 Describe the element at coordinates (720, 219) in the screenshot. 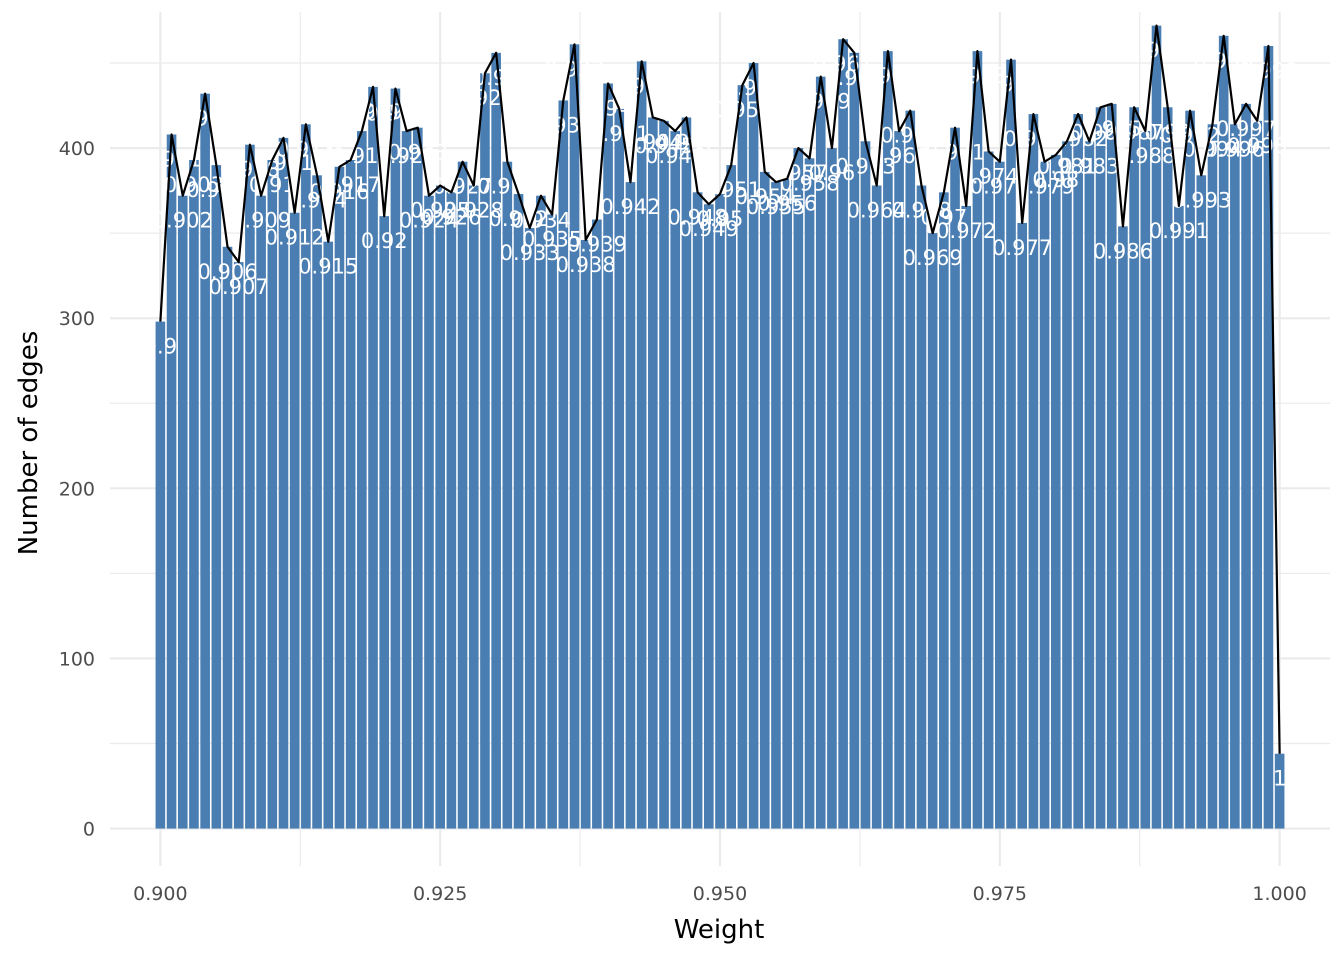

I see `bar-label: 0.95` at that location.